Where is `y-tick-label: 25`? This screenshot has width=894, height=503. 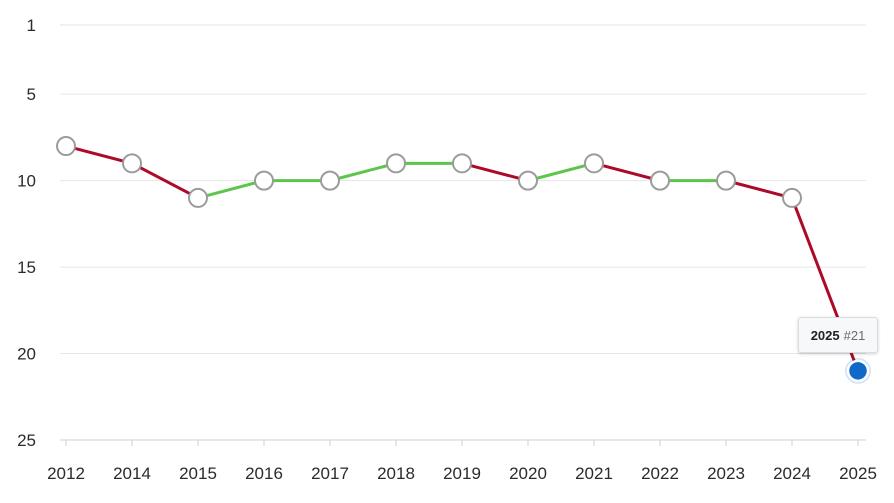 y-tick-label: 25 is located at coordinates (26, 440).